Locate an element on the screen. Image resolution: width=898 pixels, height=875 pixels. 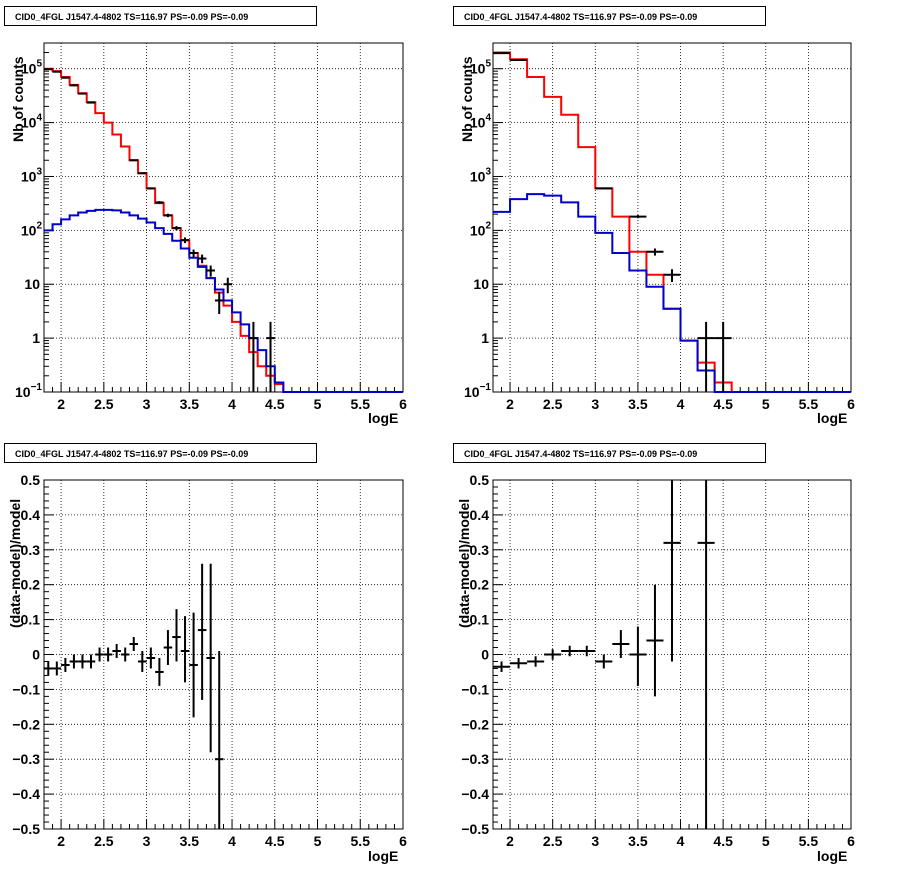
y-tick-label: 10⁴ is located at coordinates (32, 122).